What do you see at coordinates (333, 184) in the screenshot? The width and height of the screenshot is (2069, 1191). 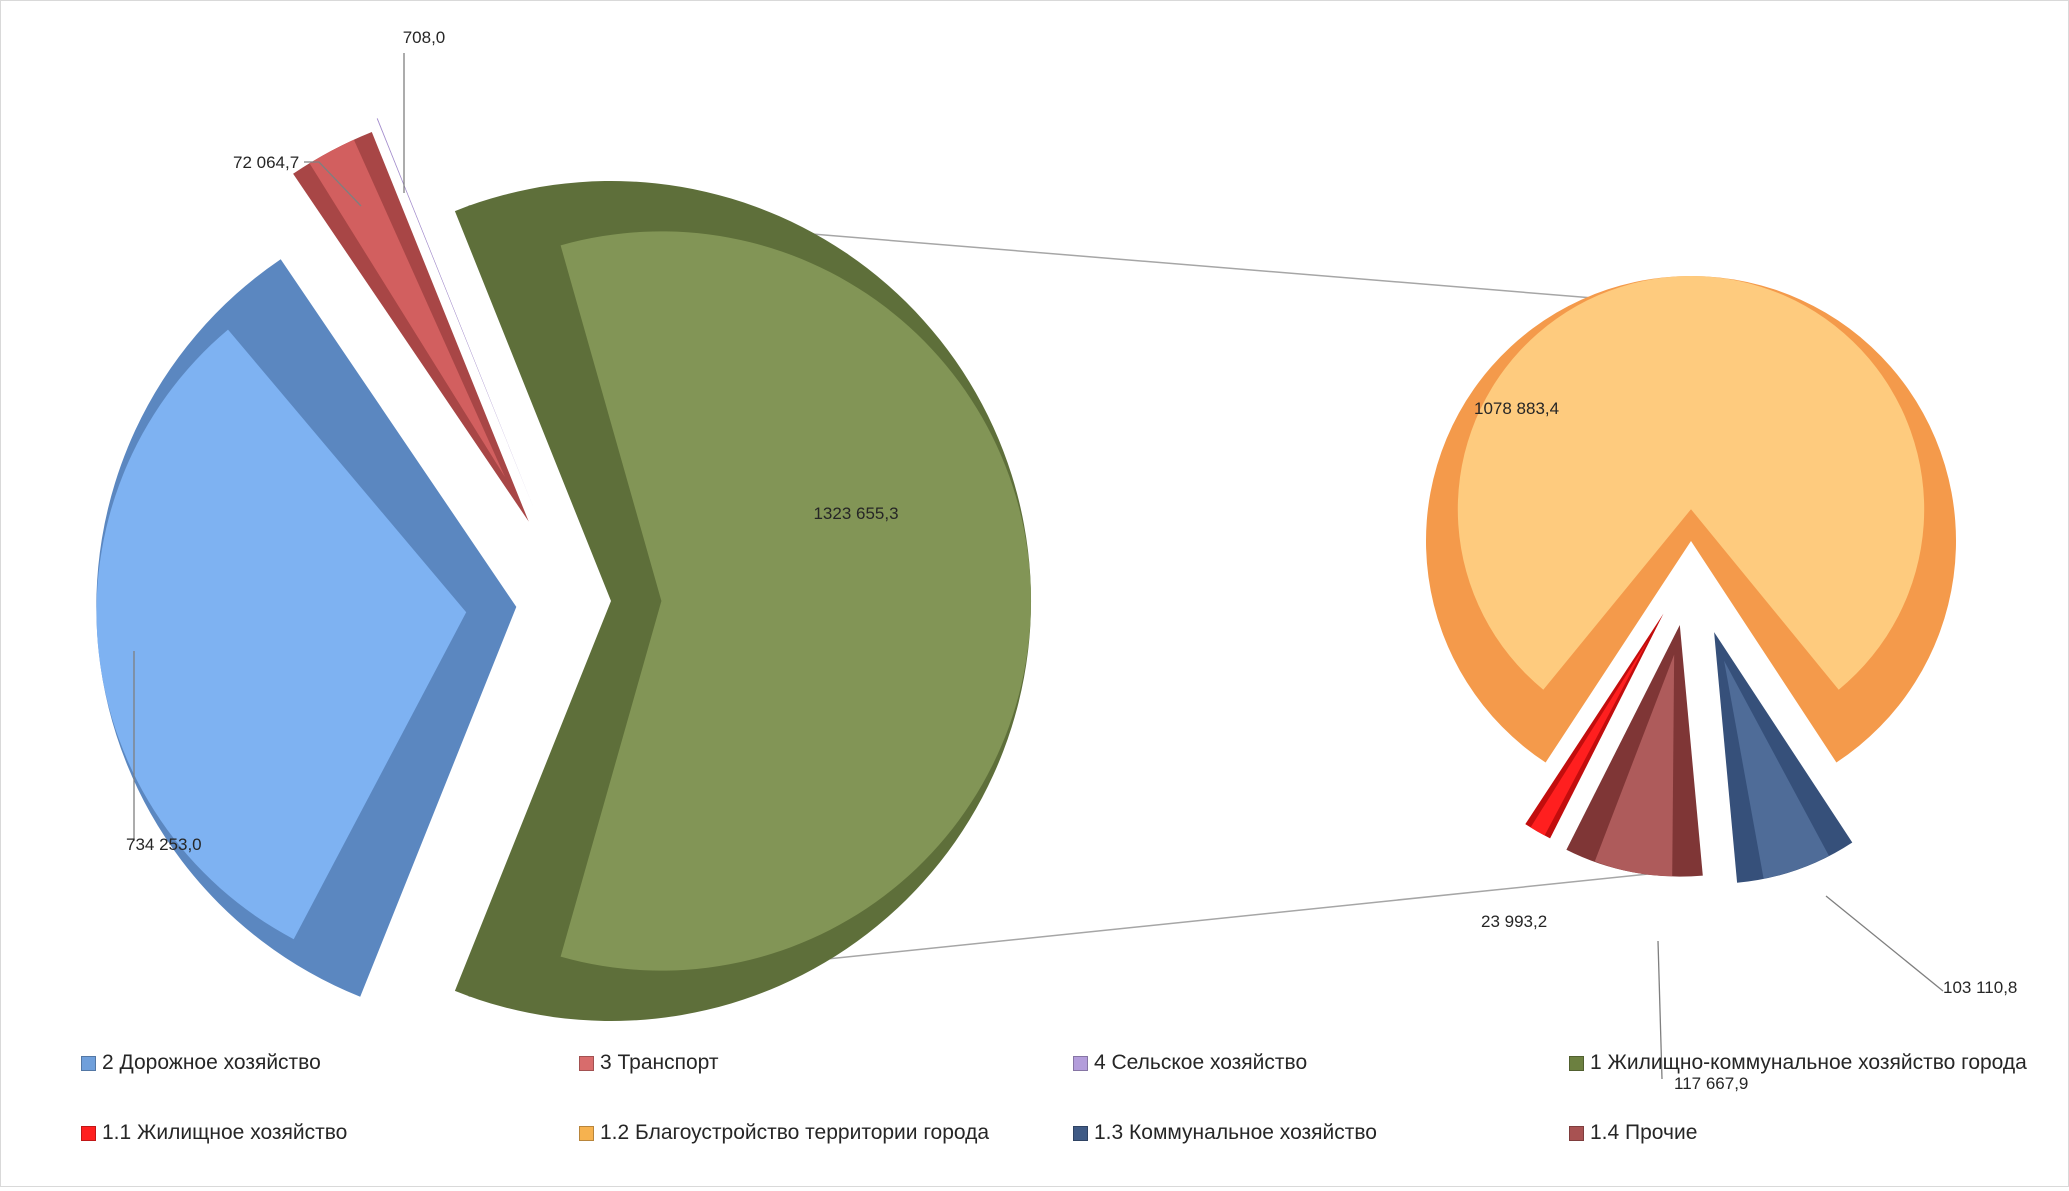 I see `leader-line-transport` at bounding box center [333, 184].